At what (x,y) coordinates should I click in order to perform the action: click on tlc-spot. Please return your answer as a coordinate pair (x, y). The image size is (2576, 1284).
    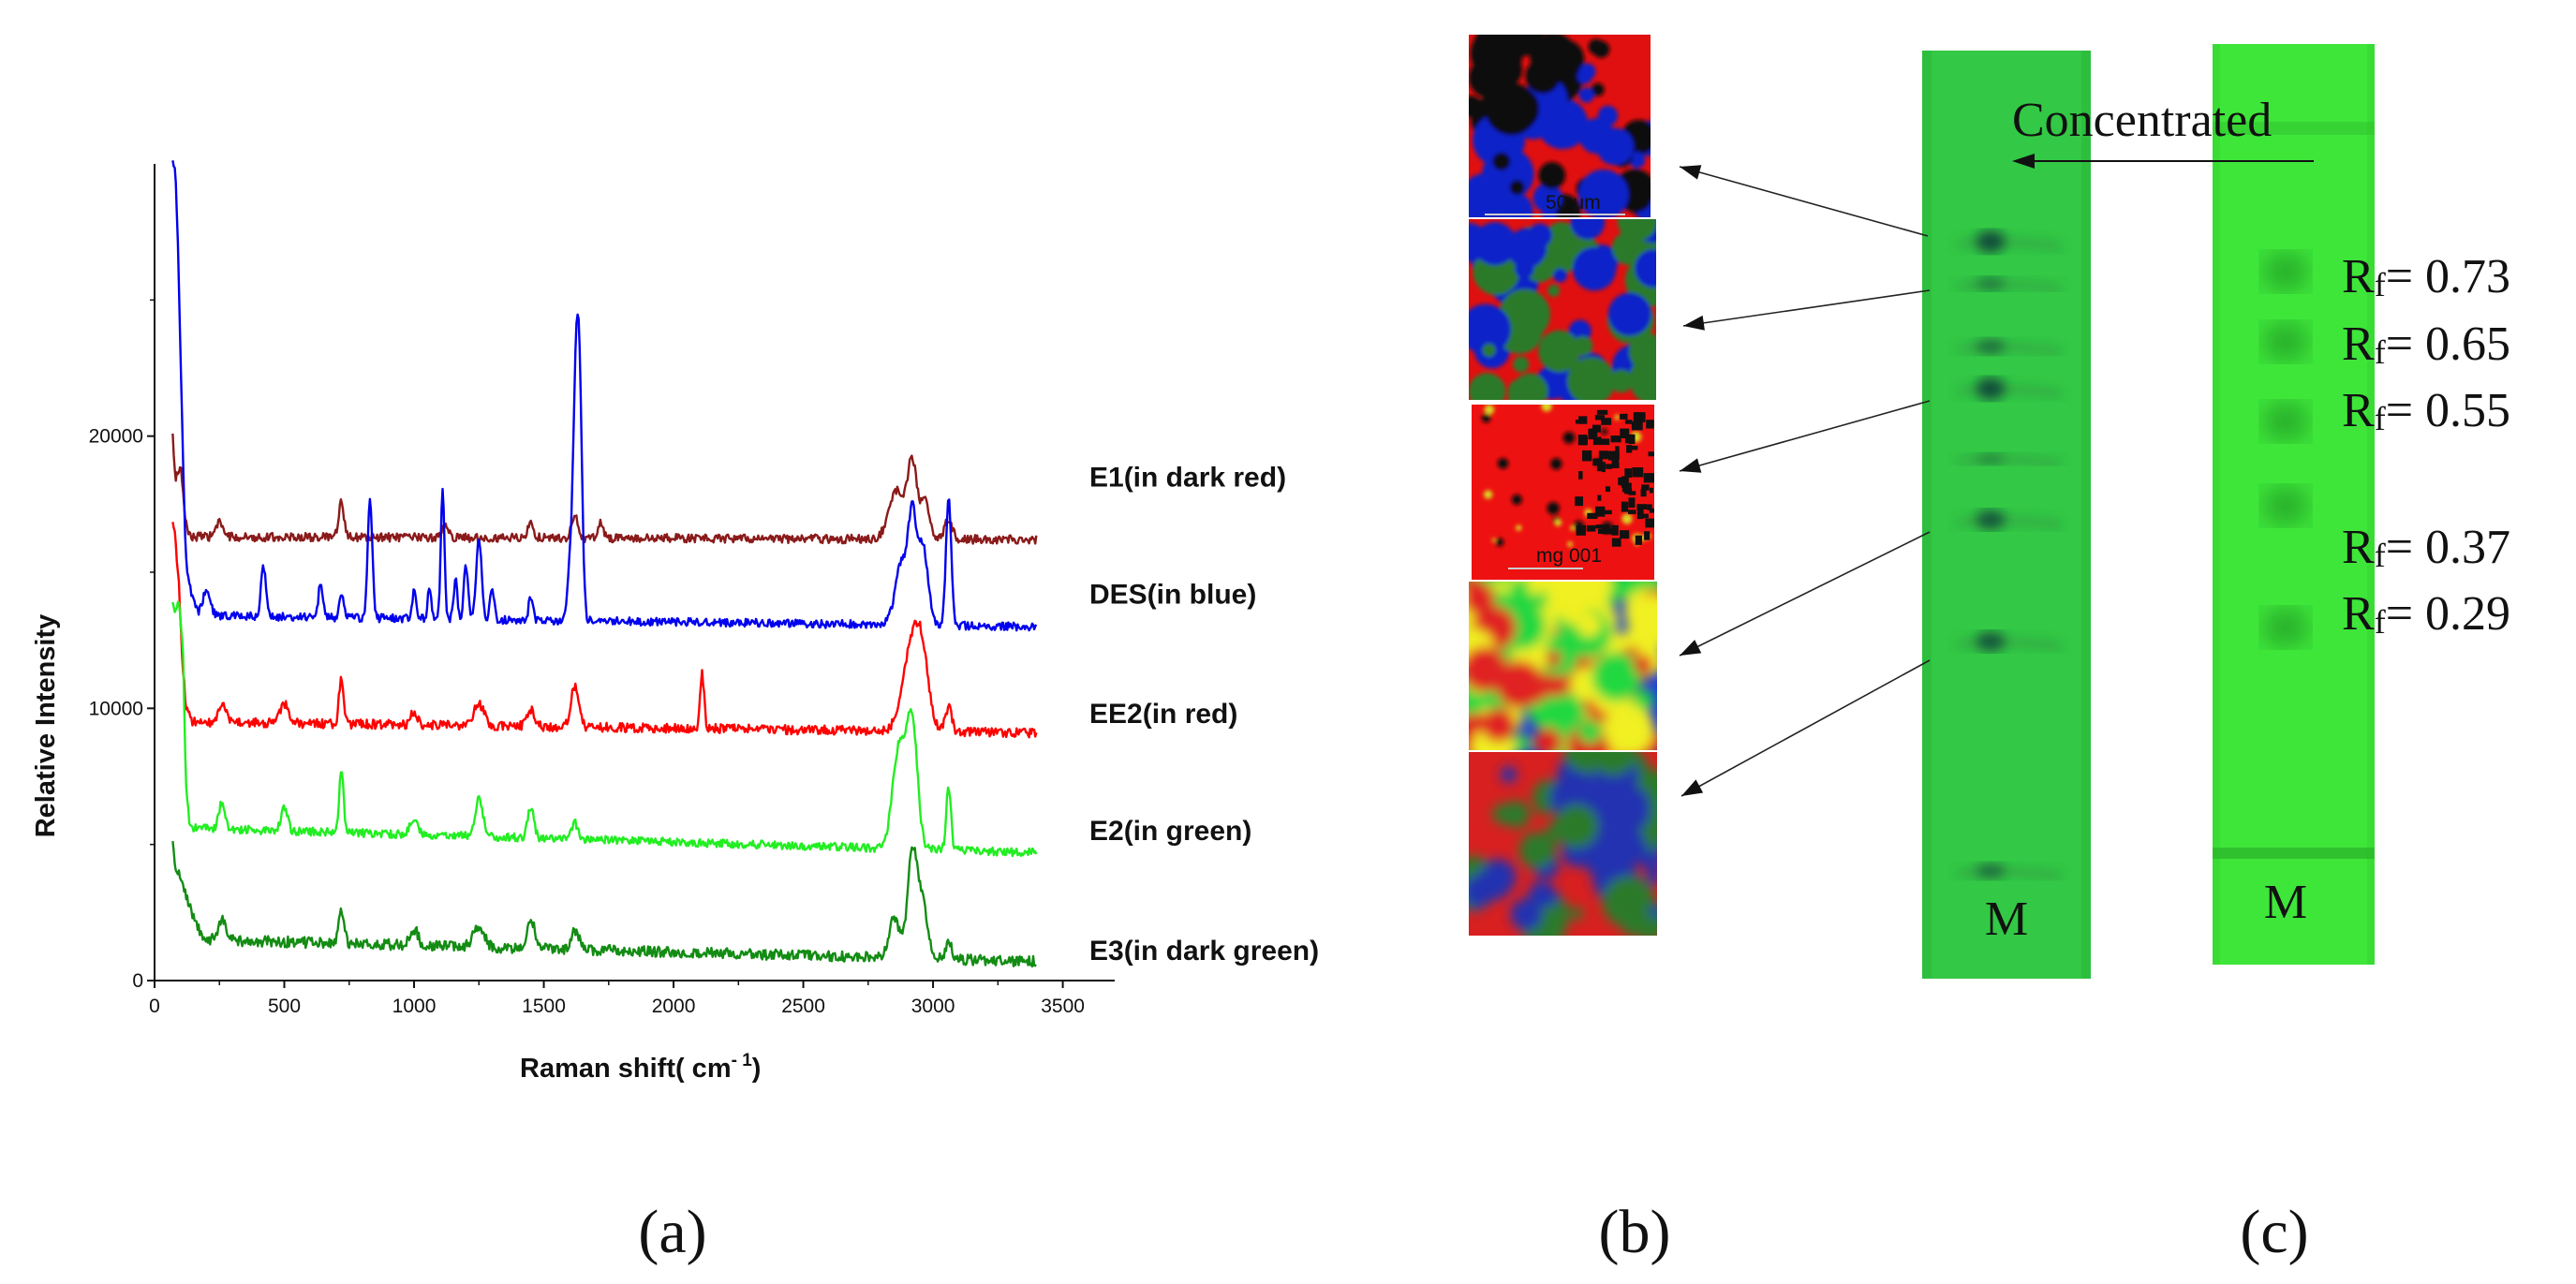
    Looking at the image, I should click on (2285, 421).